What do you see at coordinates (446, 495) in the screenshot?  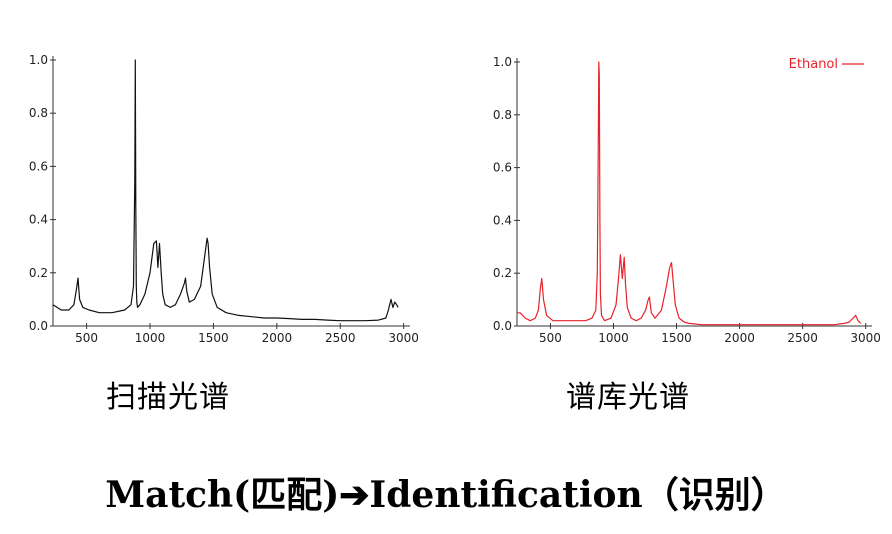 I see `match-identification-title: Match(匹配)➔Identification（识别）` at bounding box center [446, 495].